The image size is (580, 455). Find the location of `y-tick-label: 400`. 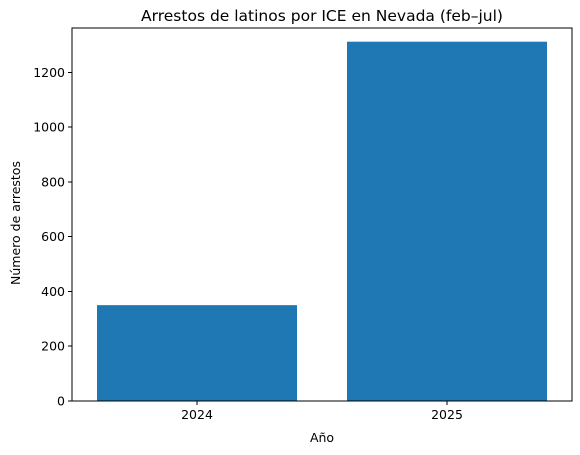

y-tick-label: 400 is located at coordinates (53, 291).